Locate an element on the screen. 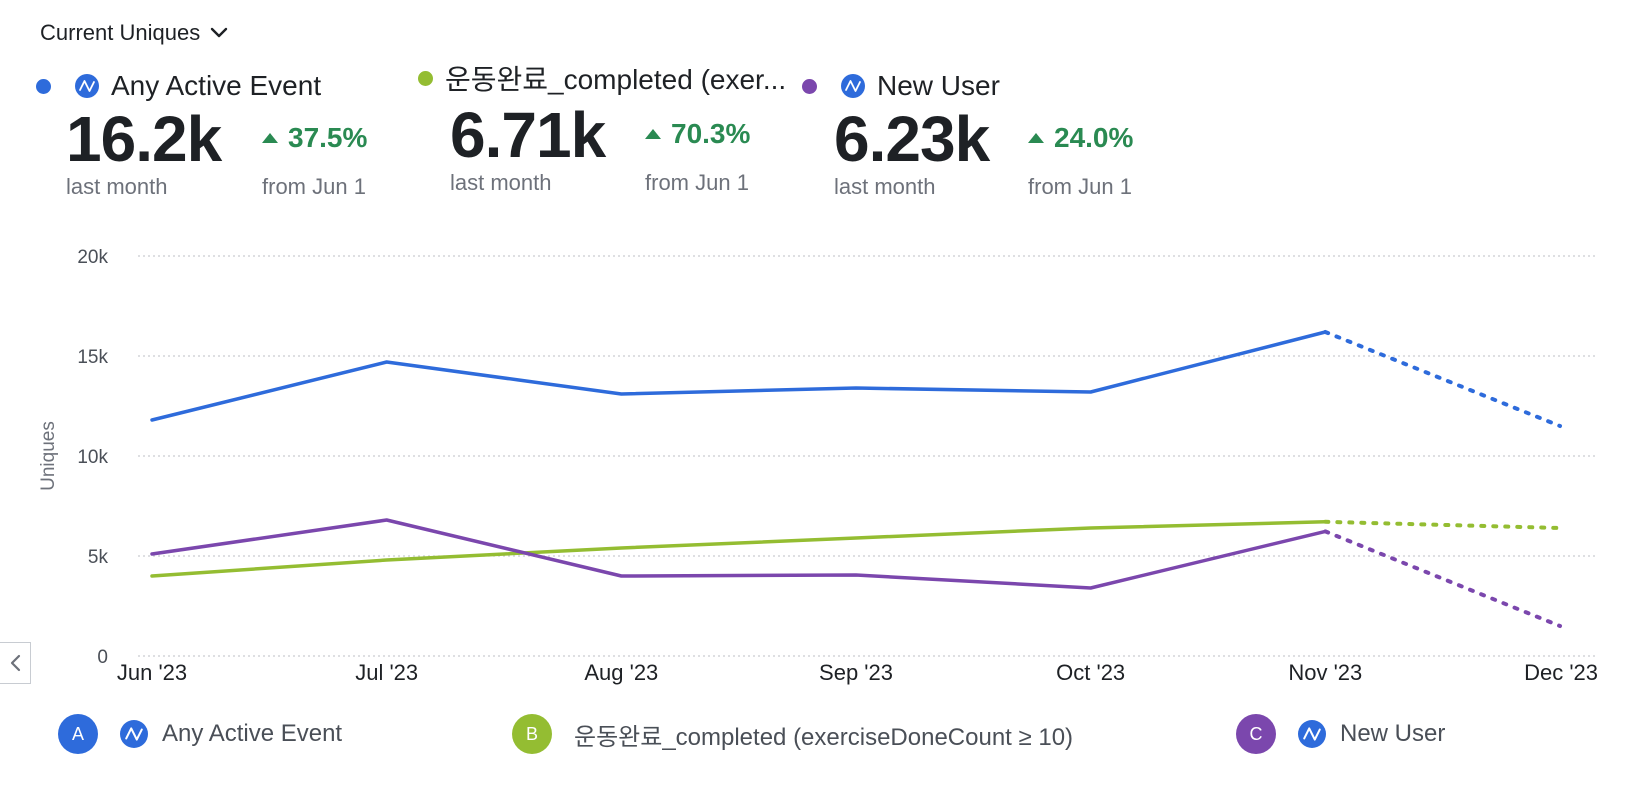  chevron-down-icon is located at coordinates (219, 32).